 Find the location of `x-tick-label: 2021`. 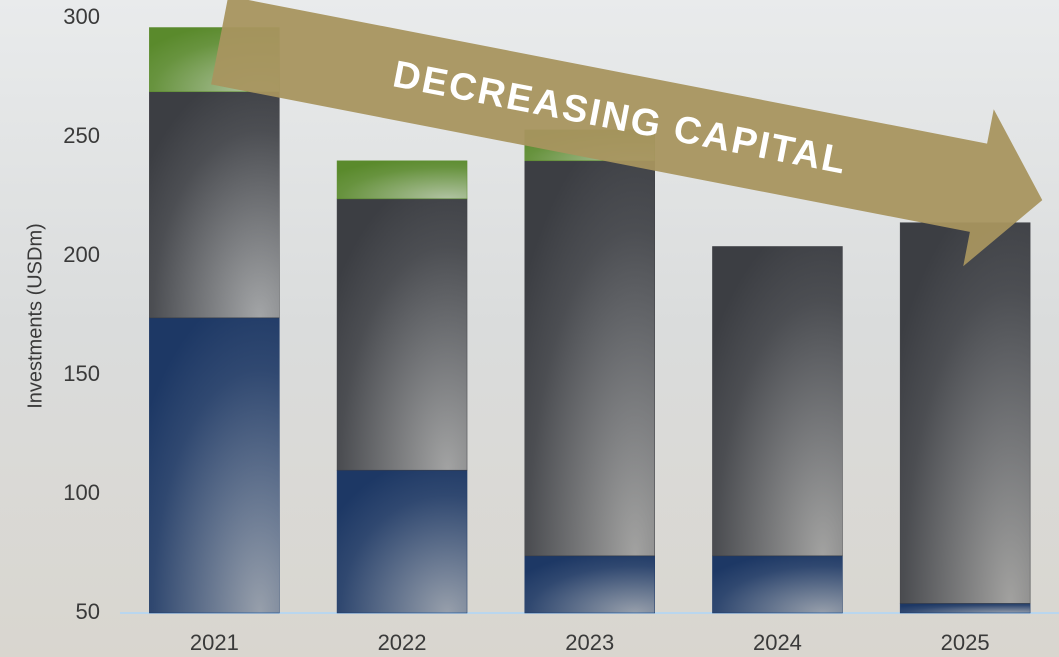

x-tick-label: 2021 is located at coordinates (214, 642).